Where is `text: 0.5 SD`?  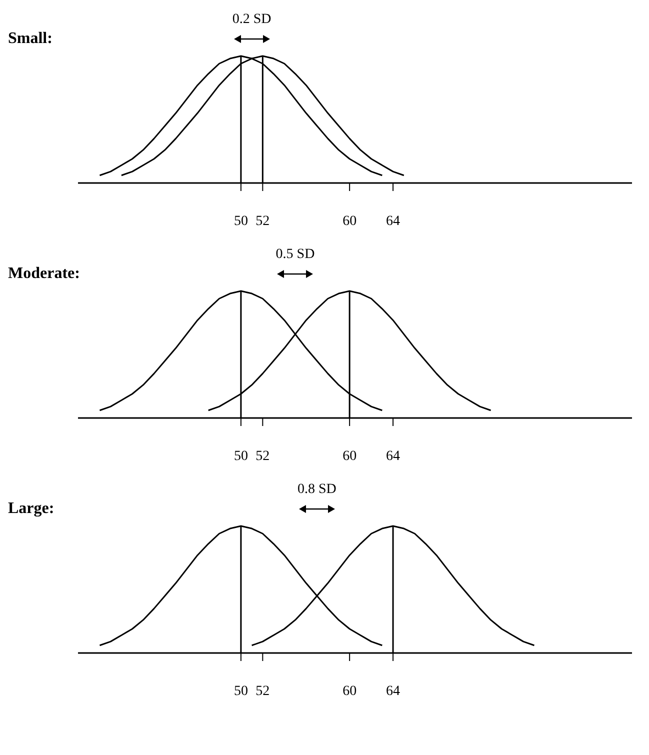
text: 0.5 SD is located at coordinates (295, 255).